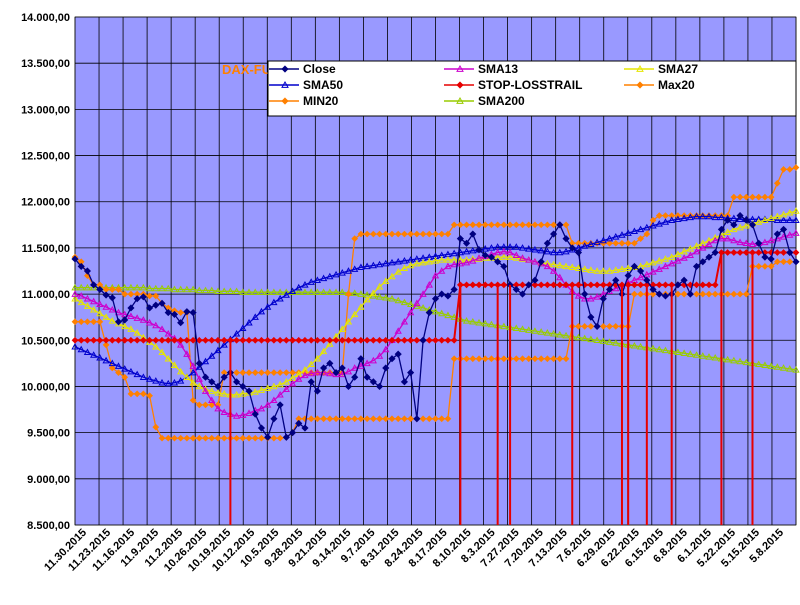 This screenshot has height=605, width=800. I want to click on legend-label: STOP-LOSSTRAIL, so click(530, 85).